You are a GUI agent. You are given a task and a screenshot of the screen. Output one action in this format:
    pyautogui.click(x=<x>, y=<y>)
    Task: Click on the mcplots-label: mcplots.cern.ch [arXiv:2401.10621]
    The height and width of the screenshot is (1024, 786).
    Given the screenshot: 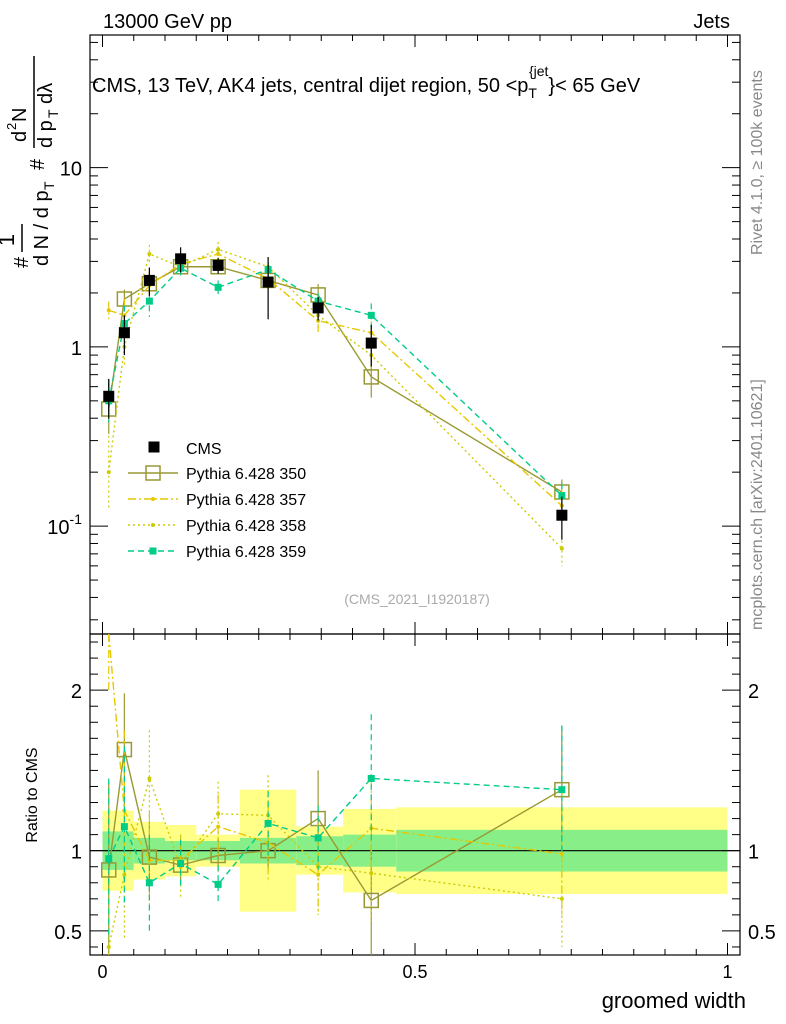 What is the action you would take?
    pyautogui.click(x=757, y=504)
    